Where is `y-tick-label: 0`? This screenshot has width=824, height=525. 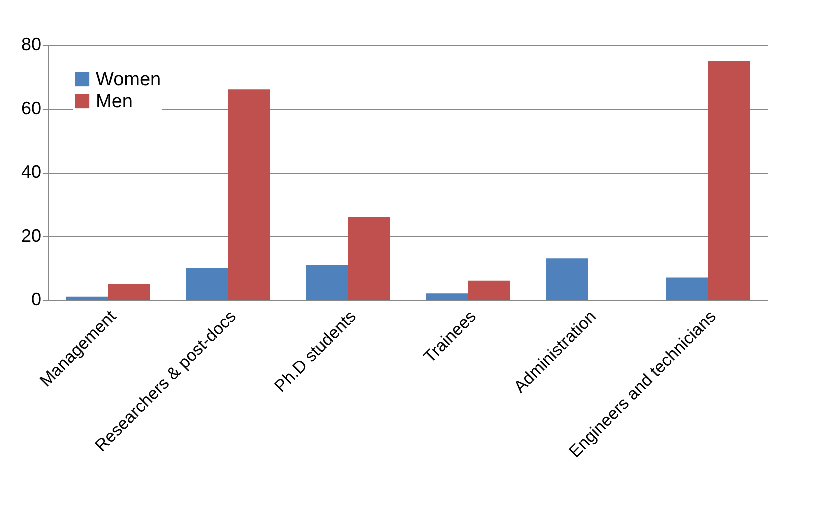 y-tick-label: 0 is located at coordinates (36, 300).